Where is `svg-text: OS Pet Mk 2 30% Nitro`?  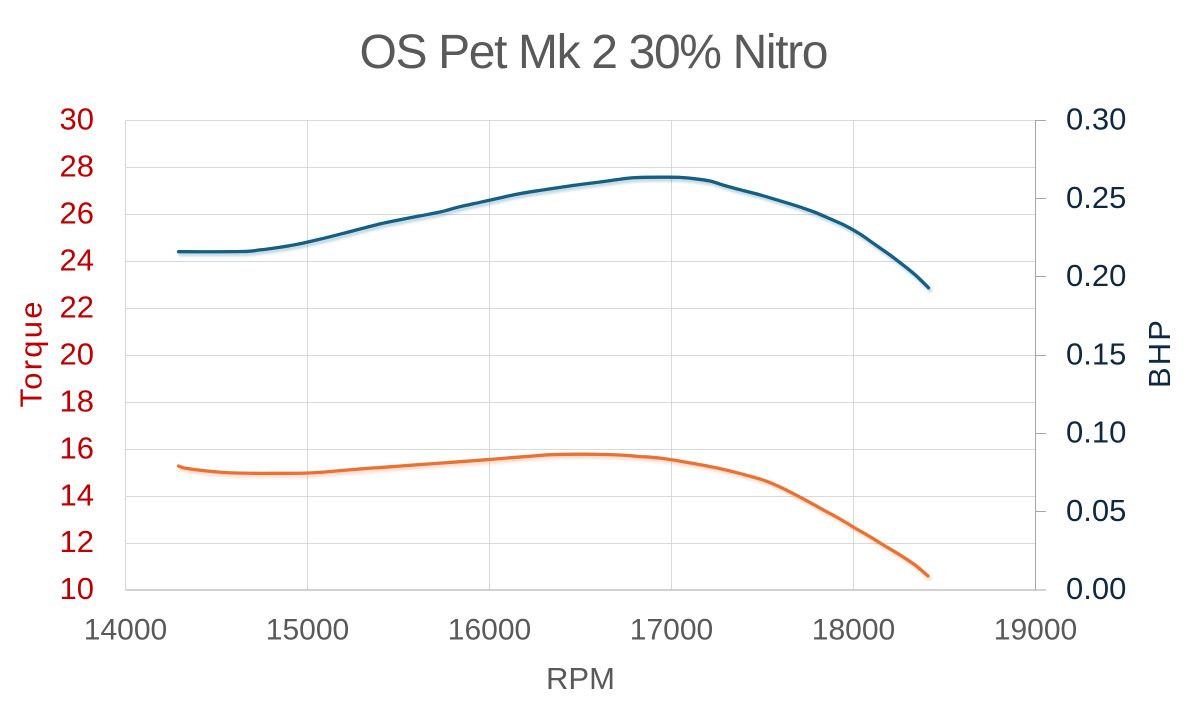 svg-text: OS Pet Mk 2 30% Nitro is located at coordinates (594, 52).